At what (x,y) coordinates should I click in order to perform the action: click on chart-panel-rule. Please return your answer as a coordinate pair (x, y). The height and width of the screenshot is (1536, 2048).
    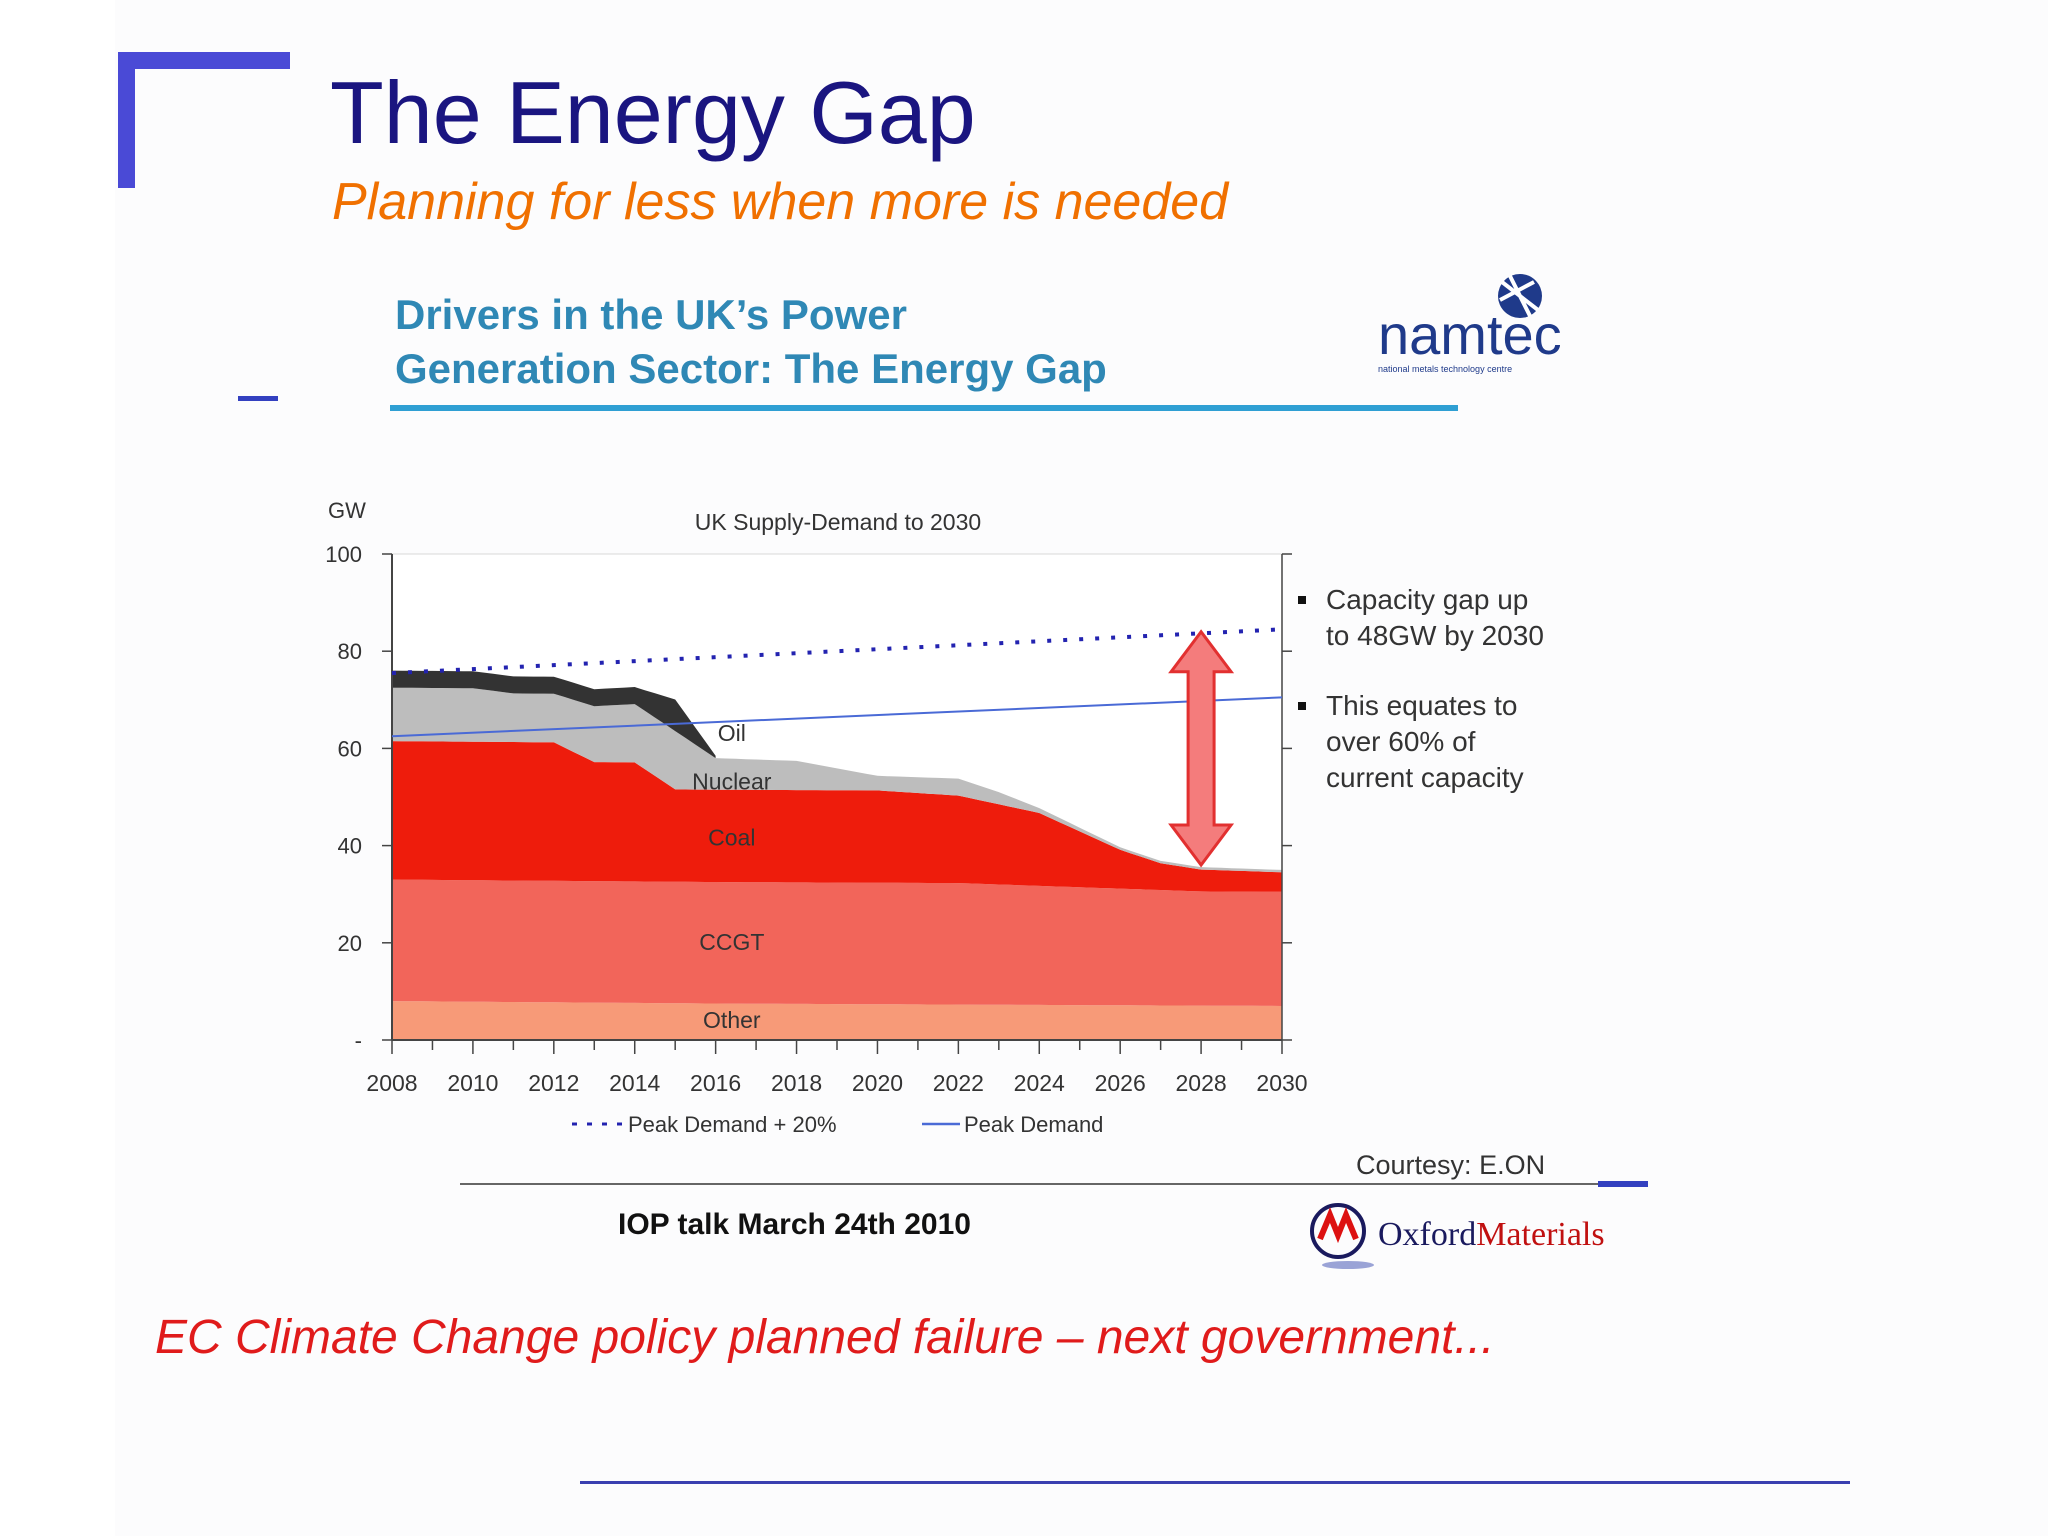
    Looking at the image, I should click on (924, 408).